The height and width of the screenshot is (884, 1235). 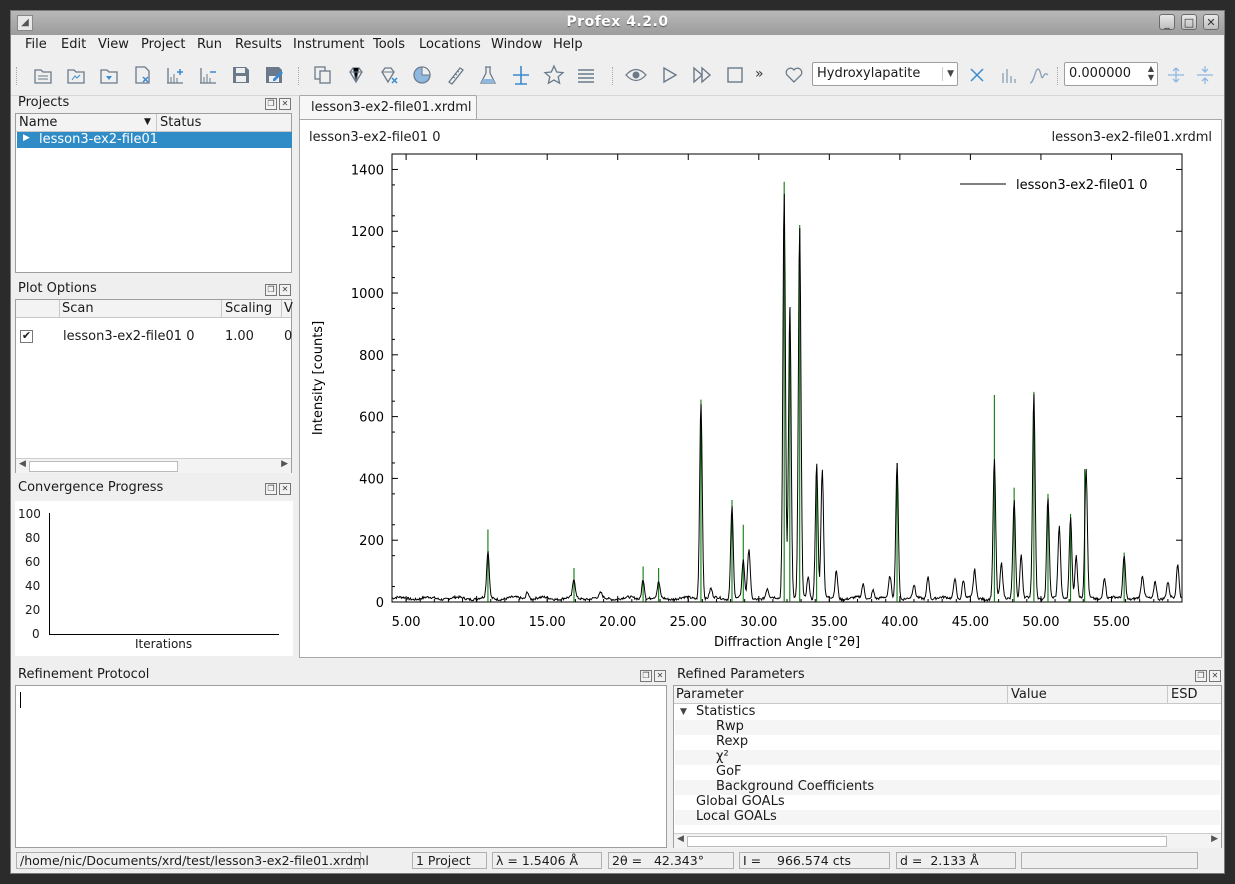 I want to click on column-header-scaling: Scaling, so click(x=249, y=308).